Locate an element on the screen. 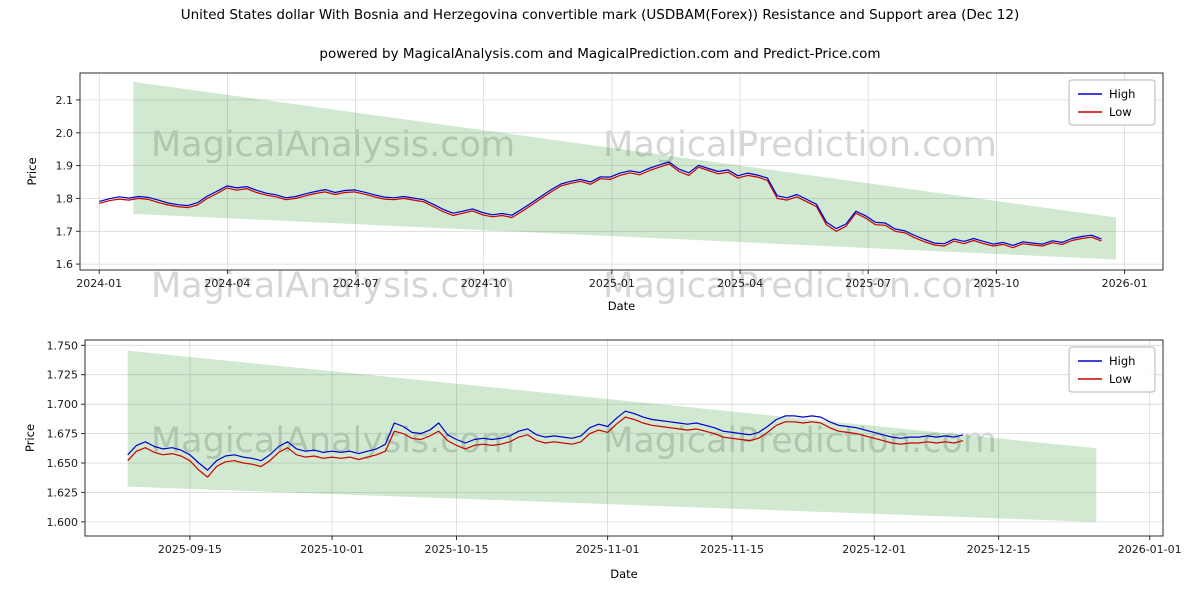  x-tick-label: 2025-10-15 is located at coordinates (457, 549).